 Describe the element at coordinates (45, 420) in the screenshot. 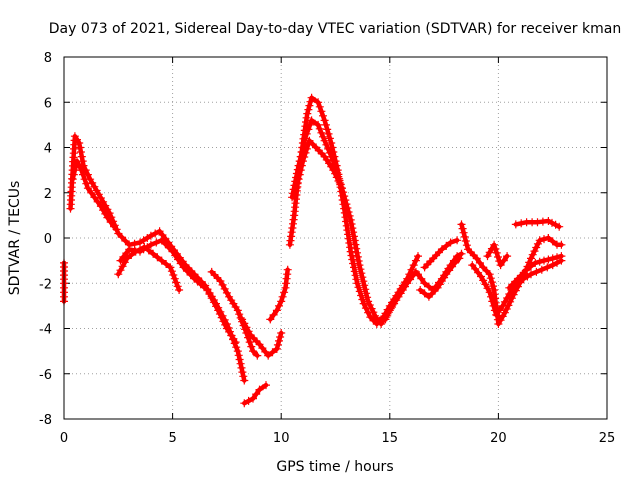

I see `y-tick-label: -8` at that location.